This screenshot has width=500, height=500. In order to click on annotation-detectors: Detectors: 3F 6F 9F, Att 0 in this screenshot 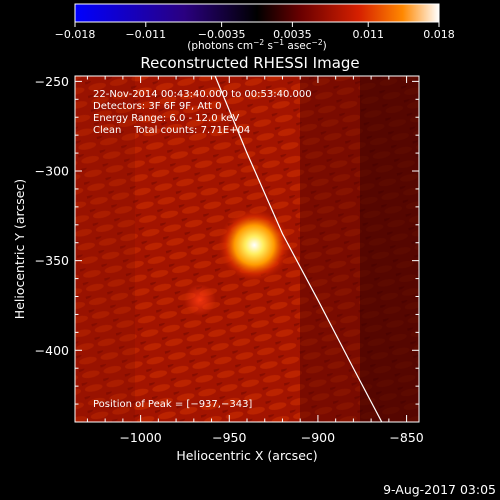, I will do `click(157, 106)`.